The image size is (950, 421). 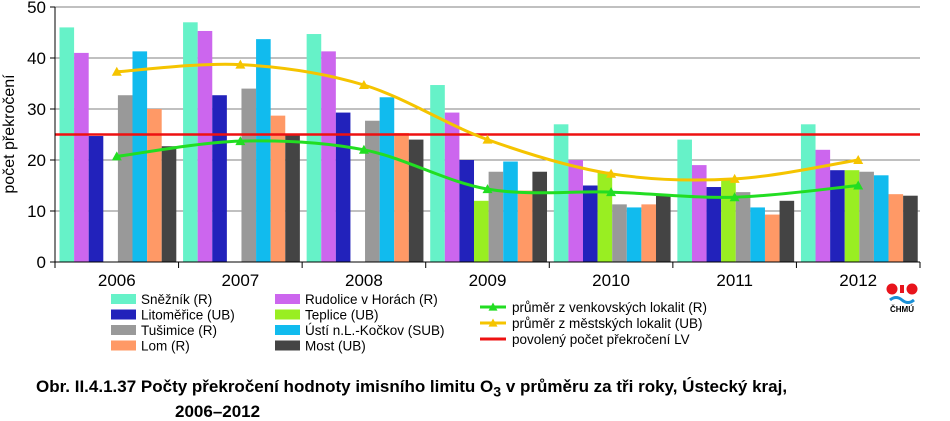 What do you see at coordinates (335, 346) in the screenshot?
I see `legend-label: Most (UB)` at bounding box center [335, 346].